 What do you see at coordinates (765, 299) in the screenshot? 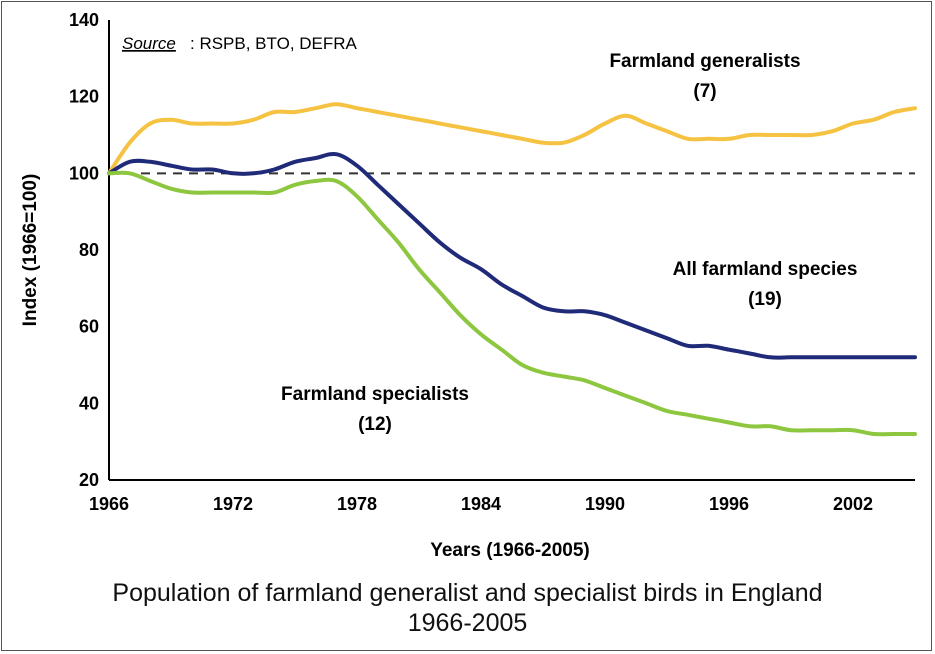
I see `series-count-all-farmland: (19)` at bounding box center [765, 299].